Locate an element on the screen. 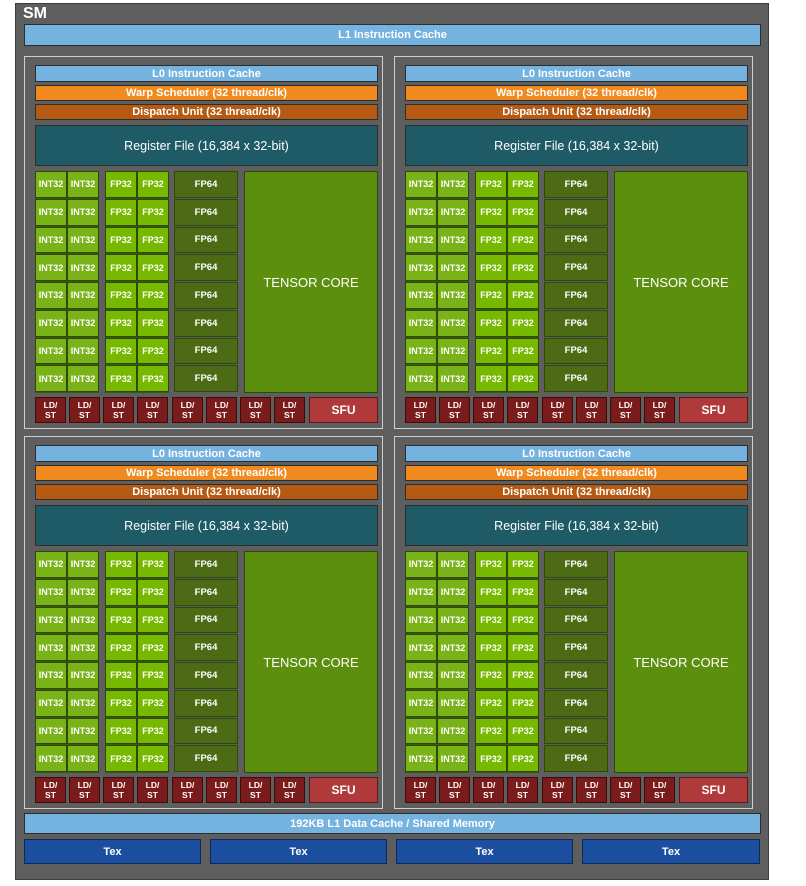 This screenshot has width=806, height=886. sm-label: SM is located at coordinates (35, 13).